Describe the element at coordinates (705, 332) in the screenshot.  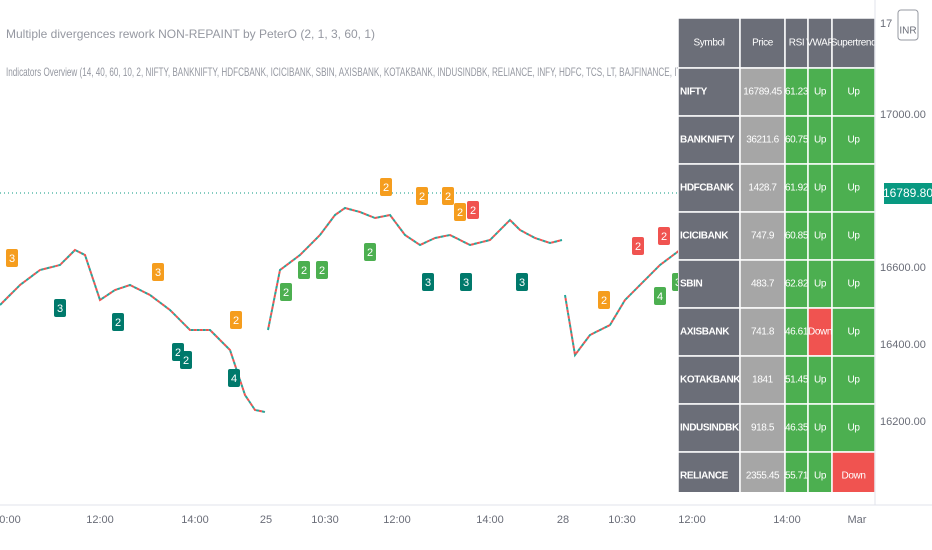
I see `table-text: AXISBANK` at that location.